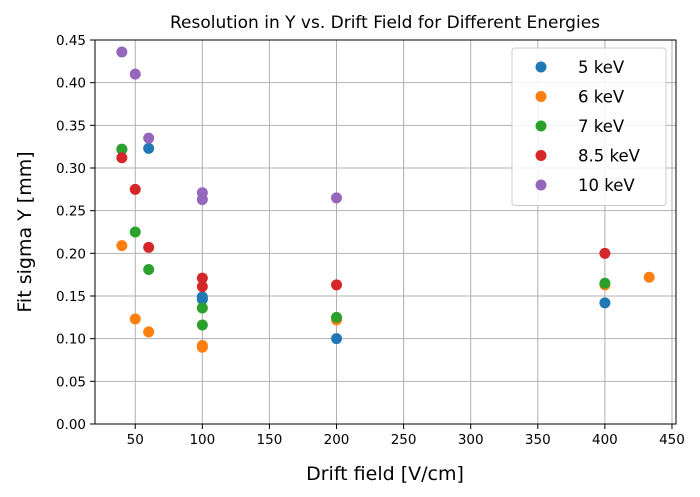  What do you see at coordinates (71, 84) in the screenshot?
I see `y-tick-label: 0.40` at bounding box center [71, 84].